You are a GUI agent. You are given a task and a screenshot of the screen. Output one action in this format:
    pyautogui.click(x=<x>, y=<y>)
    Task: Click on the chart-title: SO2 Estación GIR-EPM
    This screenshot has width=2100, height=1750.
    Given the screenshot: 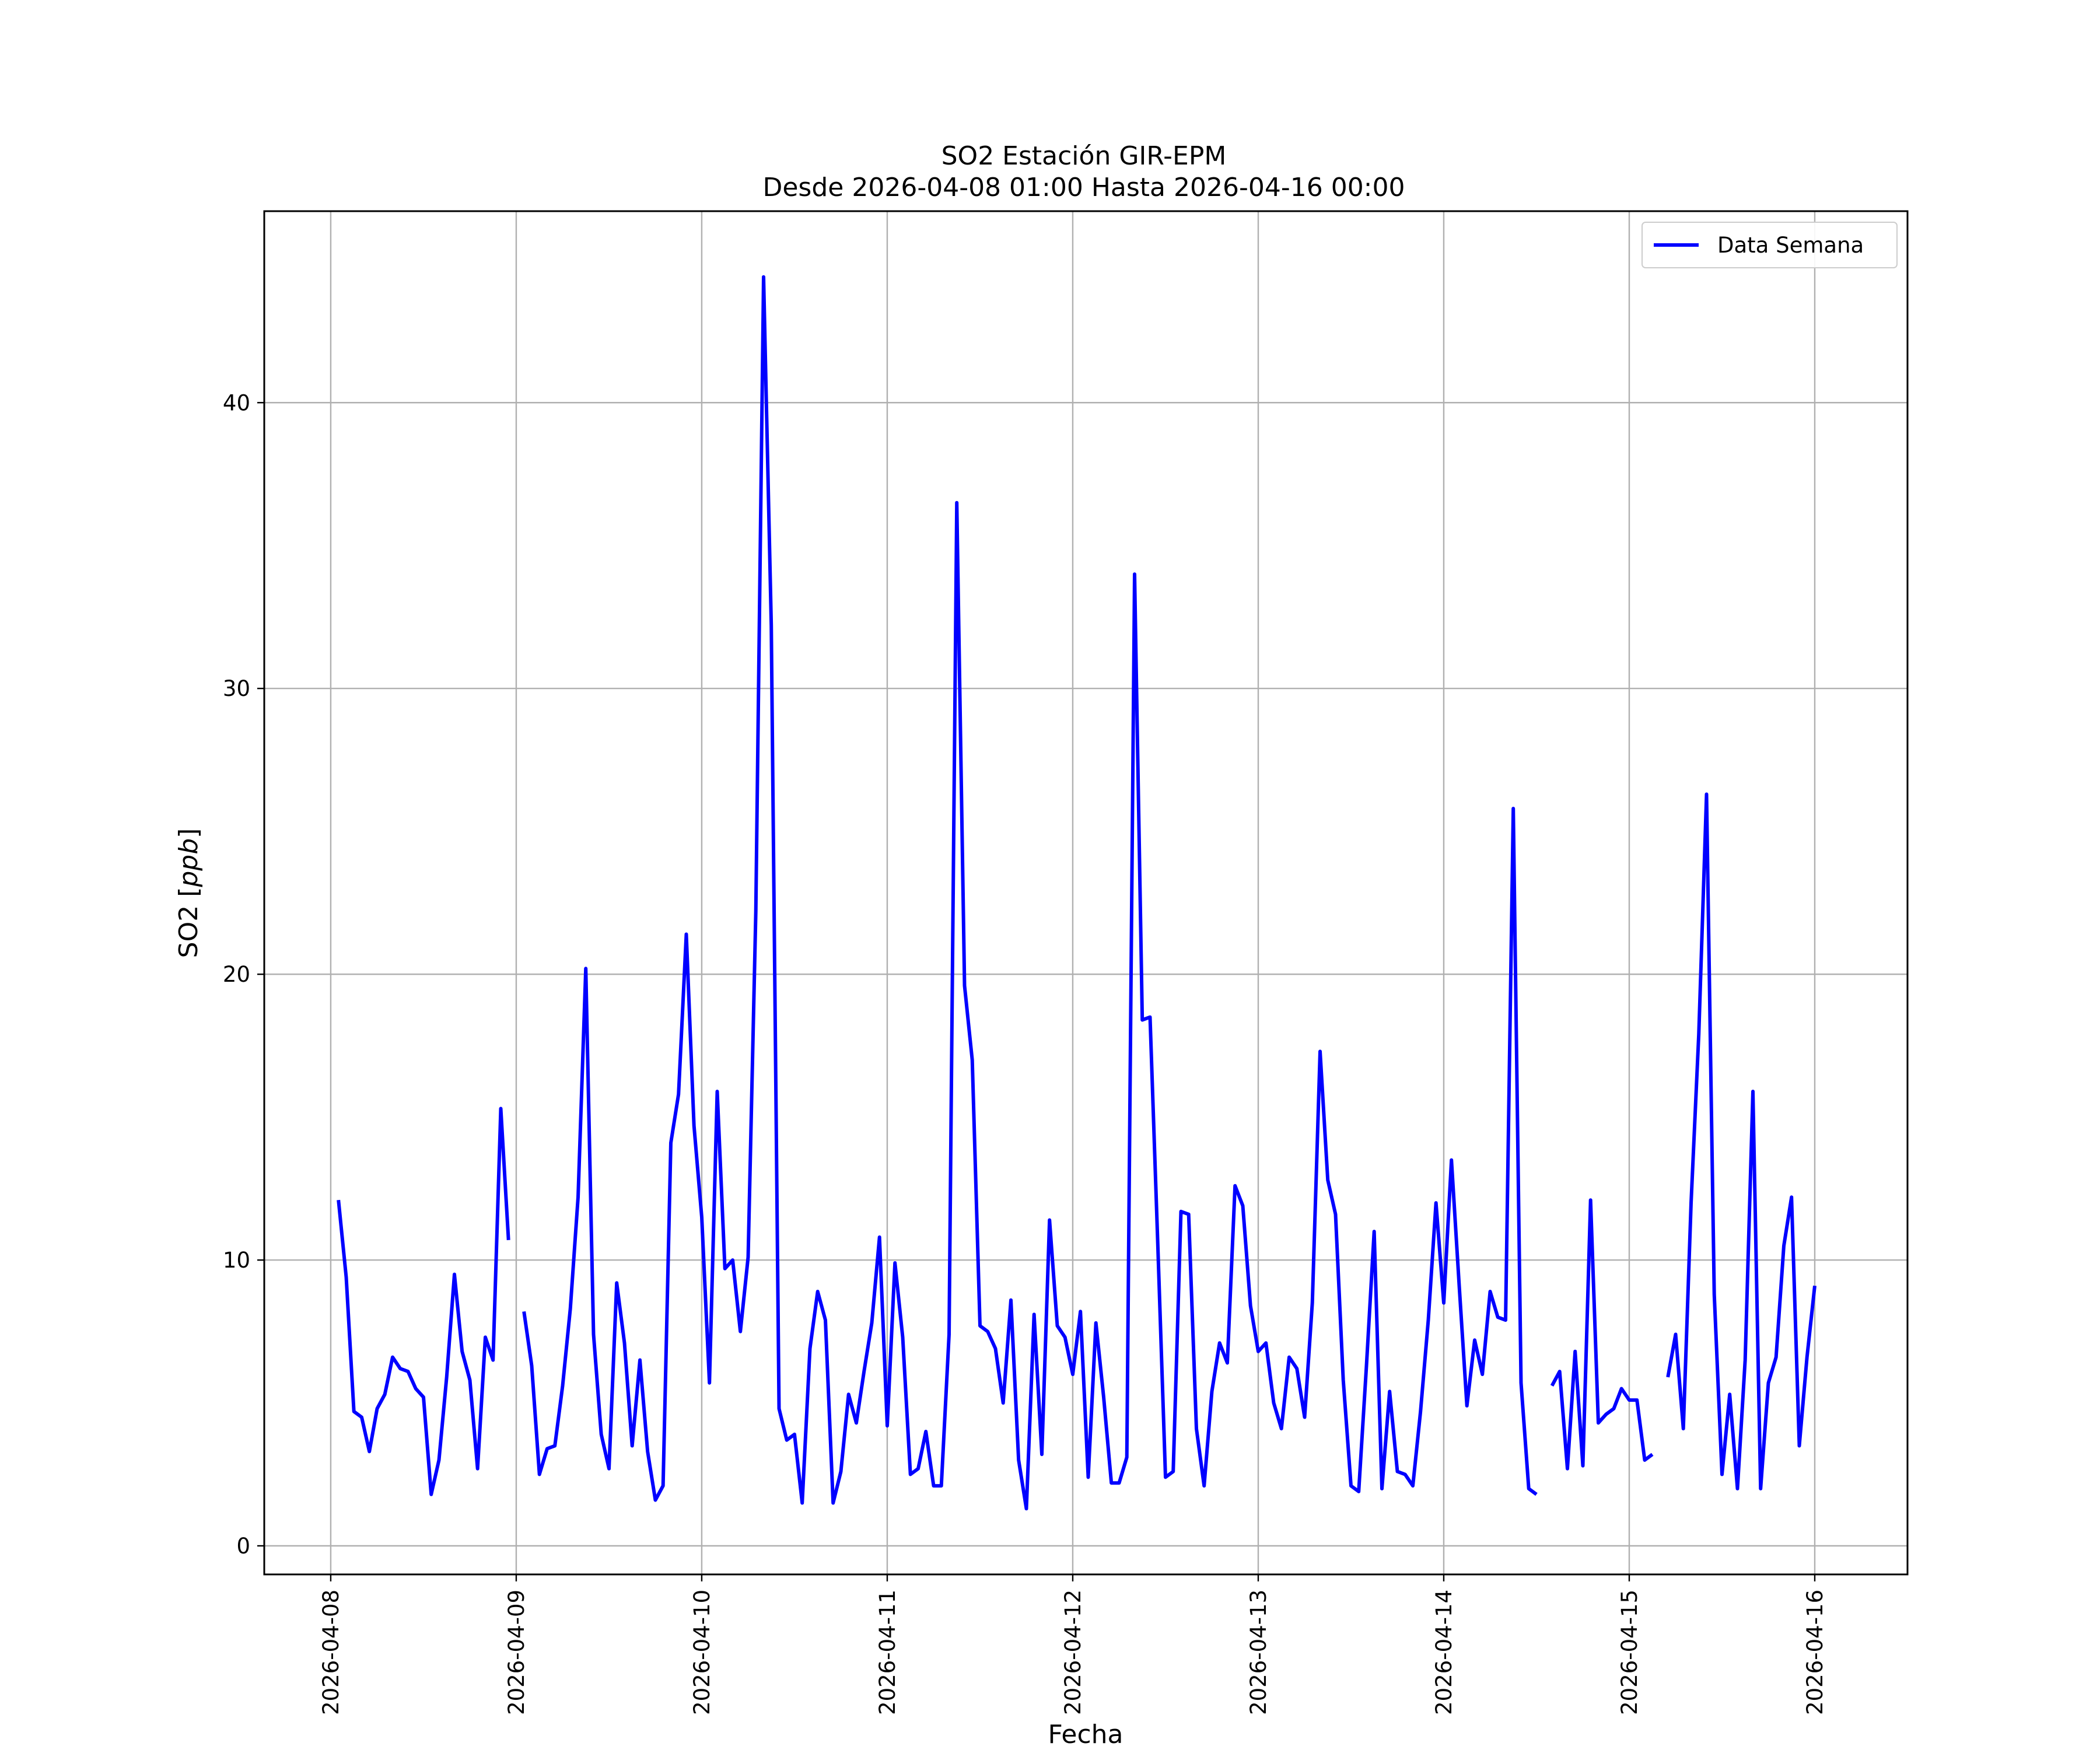 What is the action you would take?
    pyautogui.click(x=1084, y=156)
    